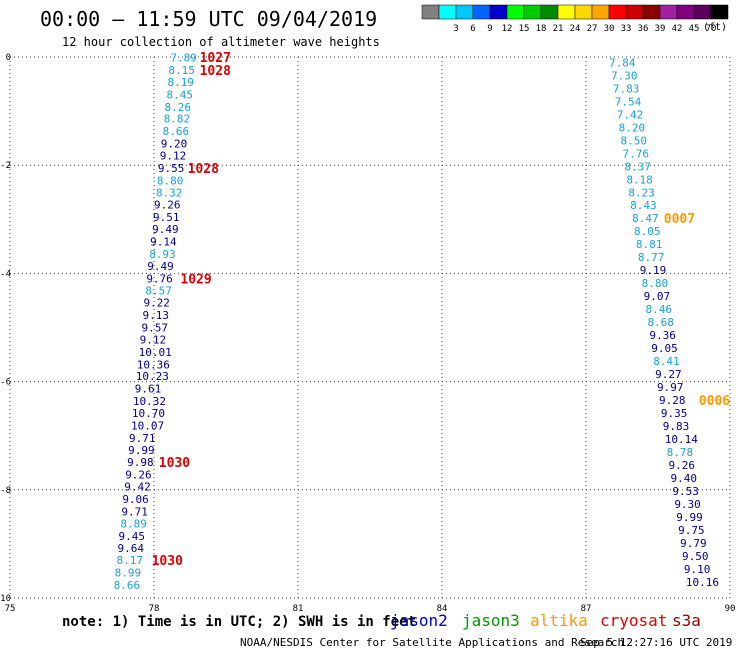  I want to click on data-point-track-east: 8.68, so click(660, 322).